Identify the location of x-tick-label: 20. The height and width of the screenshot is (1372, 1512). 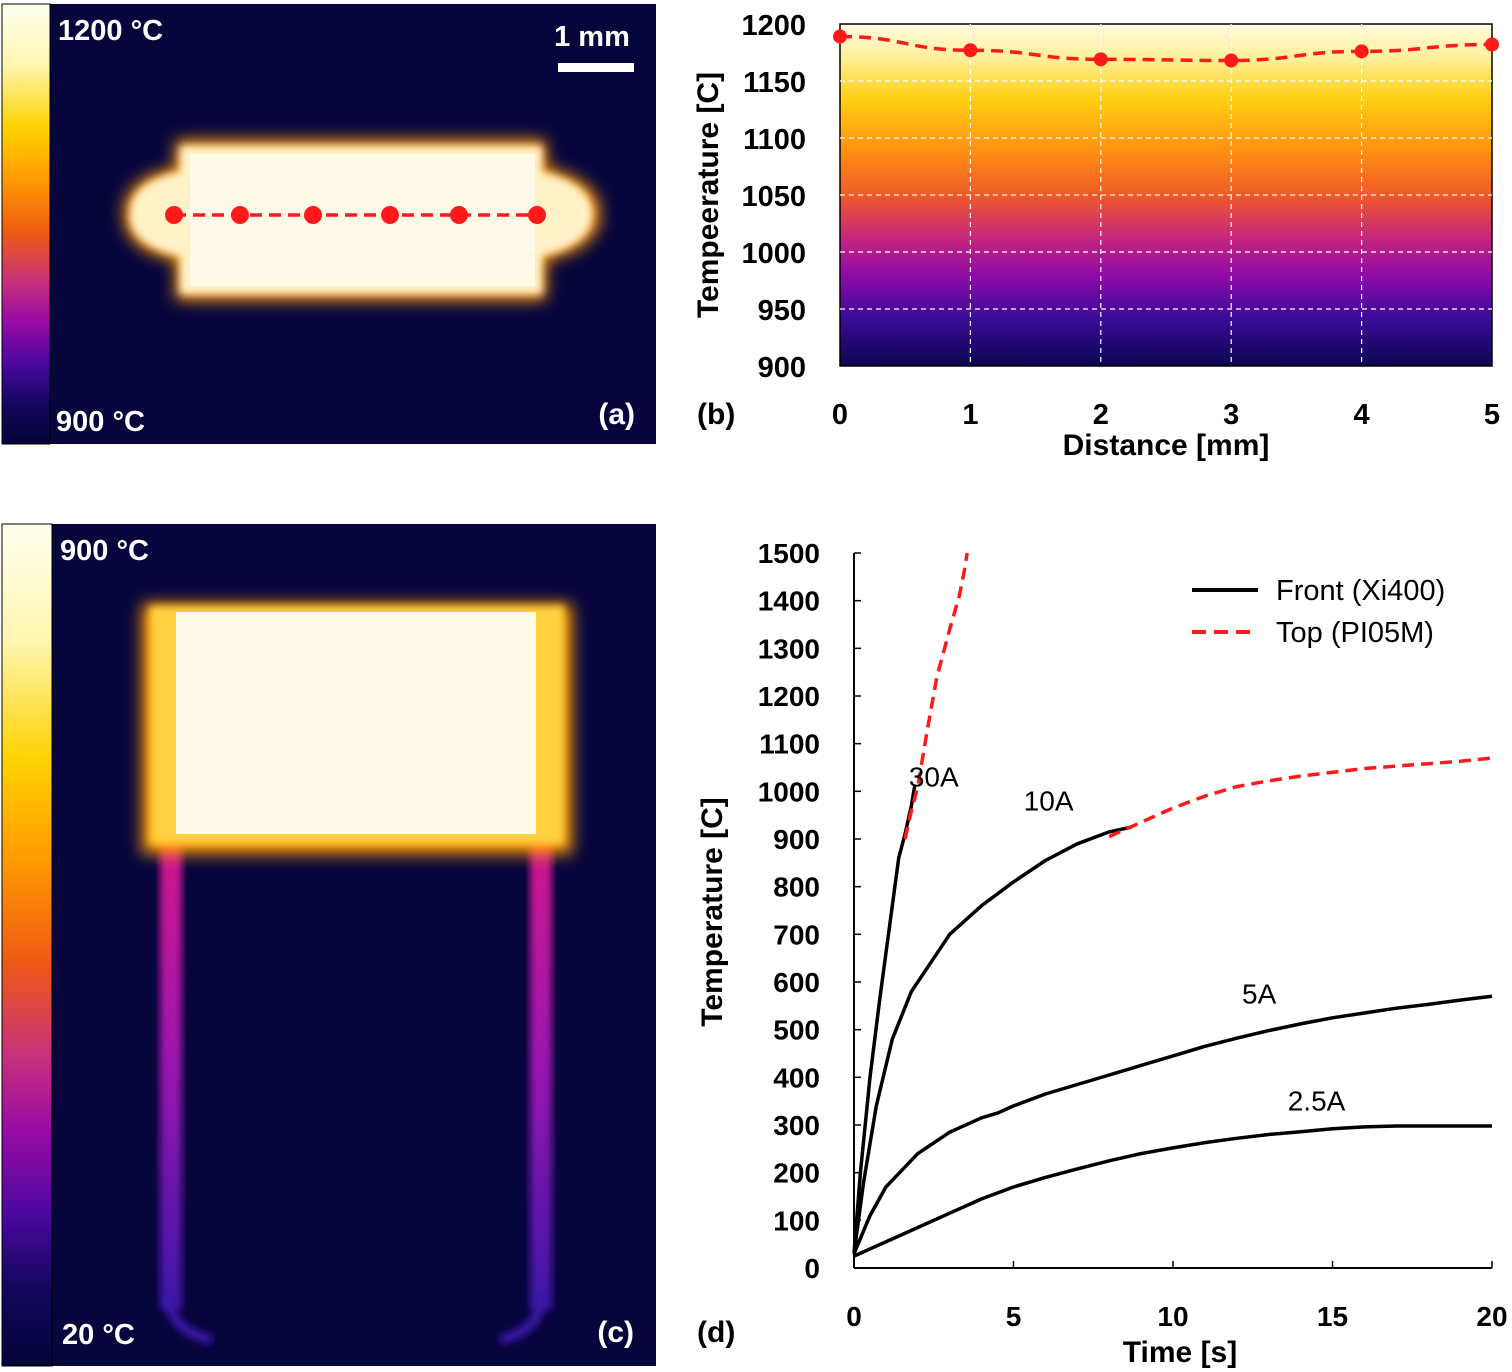
(1491, 1316).